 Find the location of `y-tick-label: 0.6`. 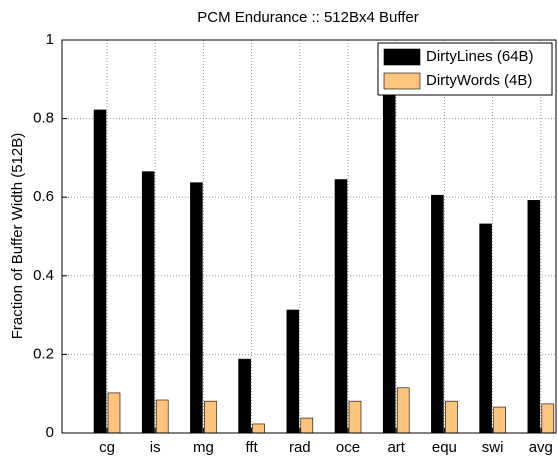

y-tick-label: 0.6 is located at coordinates (43, 196).